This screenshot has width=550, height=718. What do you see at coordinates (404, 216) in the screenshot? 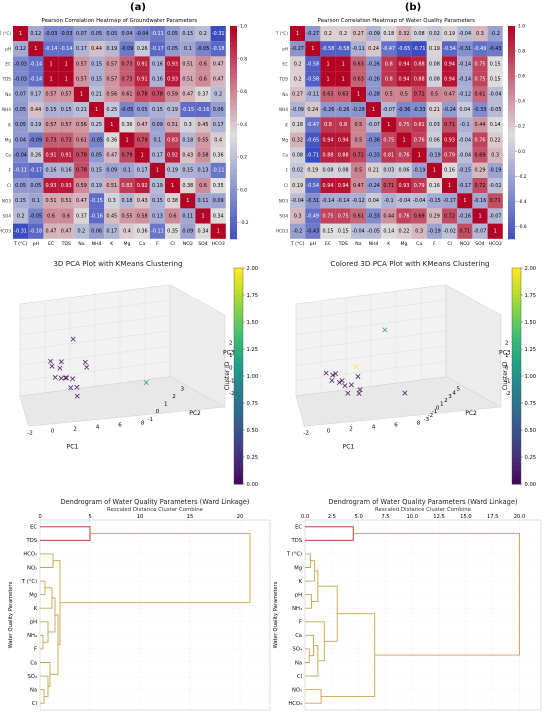
I see `heatmap-cell-value: 0.76` at bounding box center [404, 216].